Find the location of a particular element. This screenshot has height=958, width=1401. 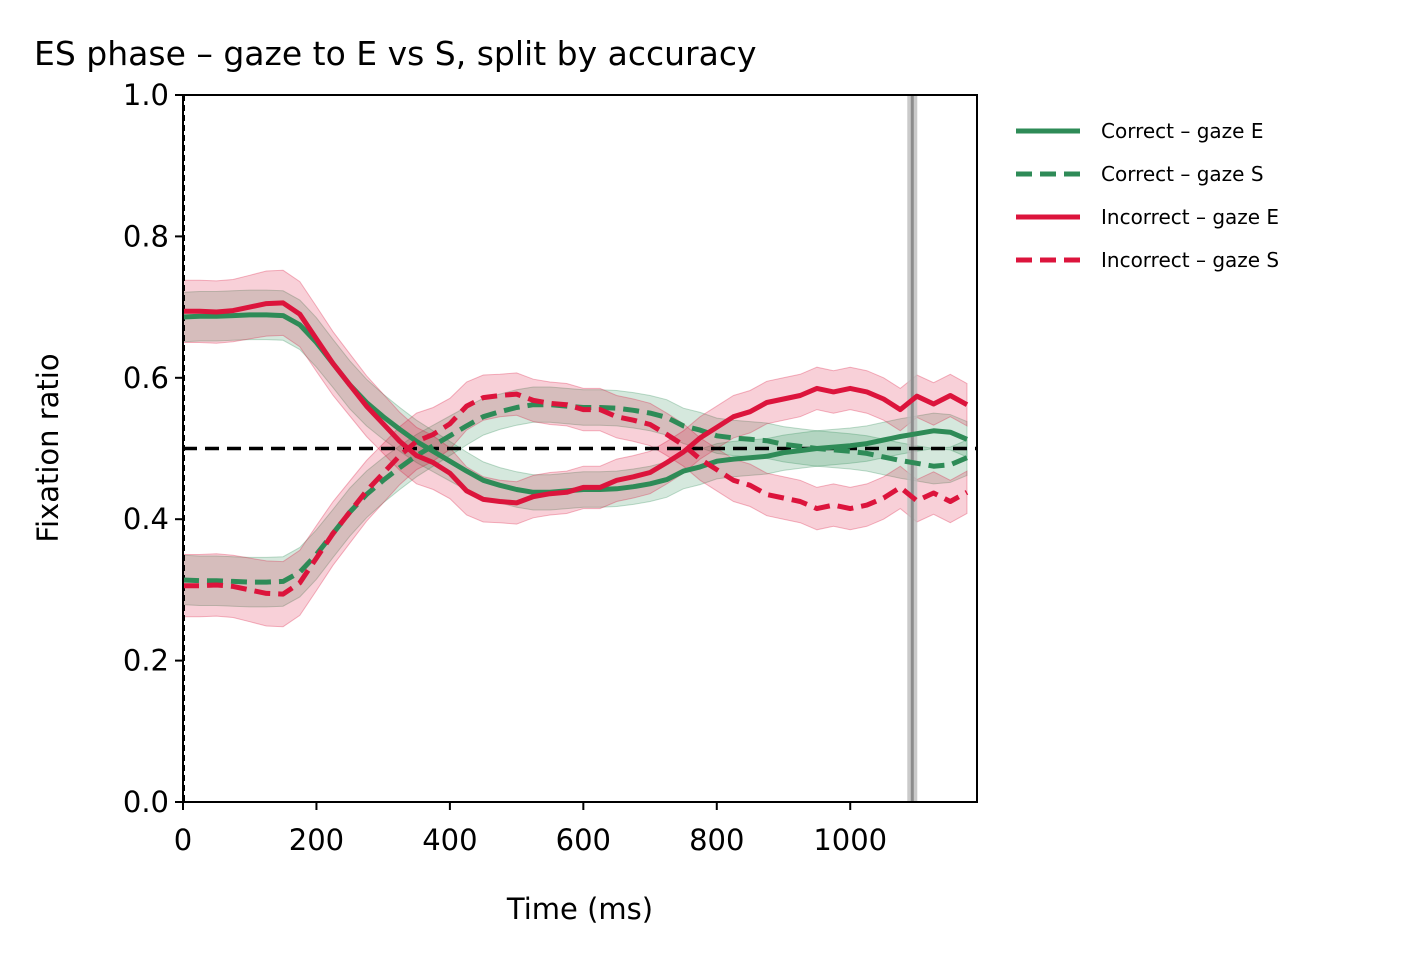

y-tick-label: 0.6 is located at coordinates (146, 378).